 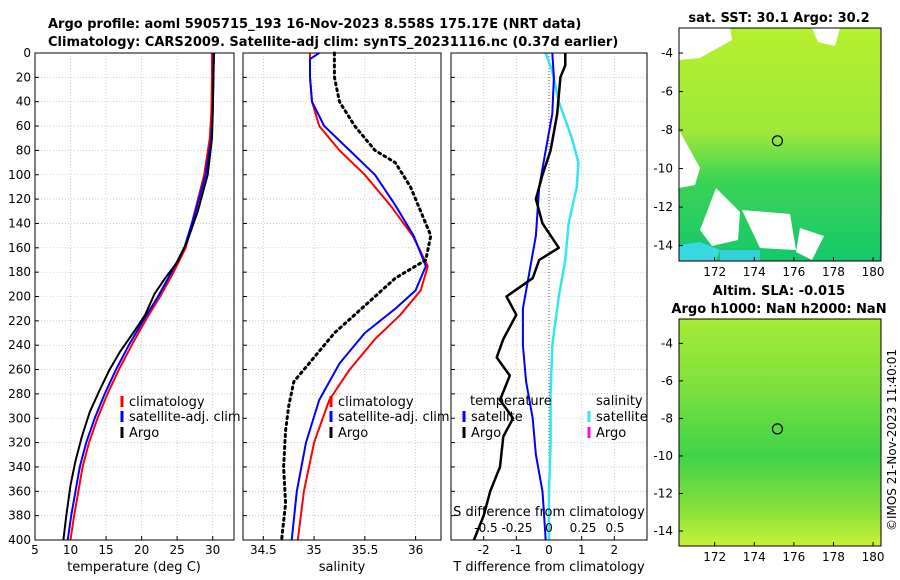 What do you see at coordinates (663, 207) in the screenshot?
I see `lat-tick-label: -12` at bounding box center [663, 207].